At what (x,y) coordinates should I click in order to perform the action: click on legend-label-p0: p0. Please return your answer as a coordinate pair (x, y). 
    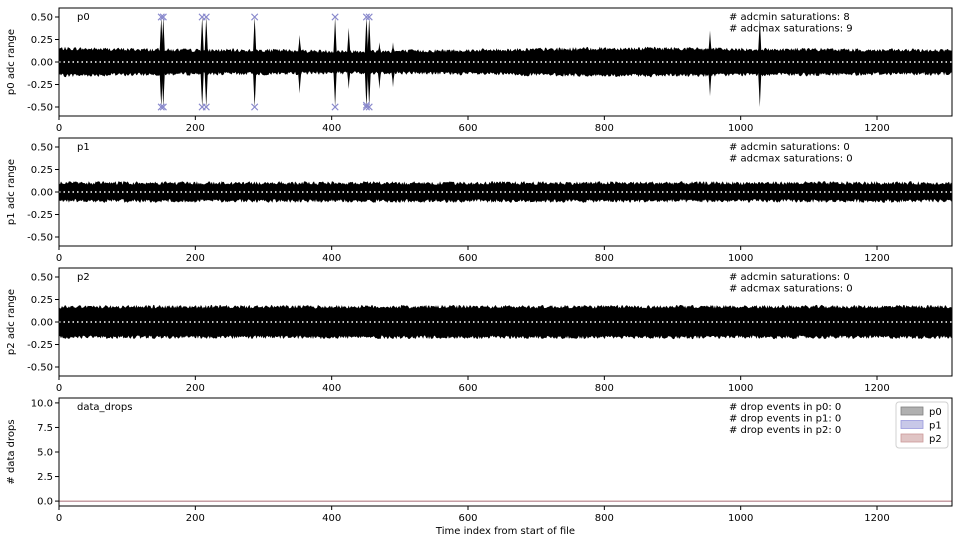
    Looking at the image, I should click on (935, 412).